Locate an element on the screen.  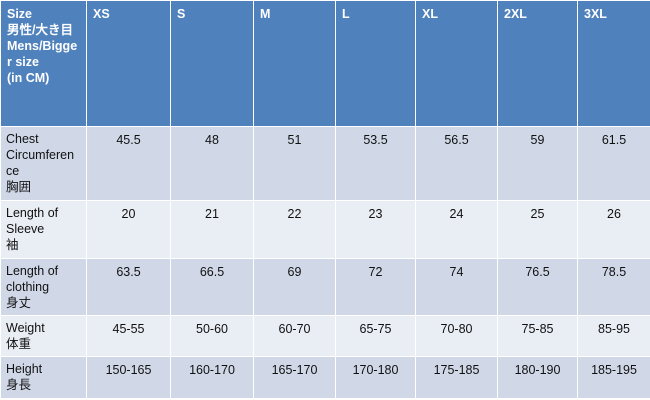
size-value: 185-195 is located at coordinates (613, 377).